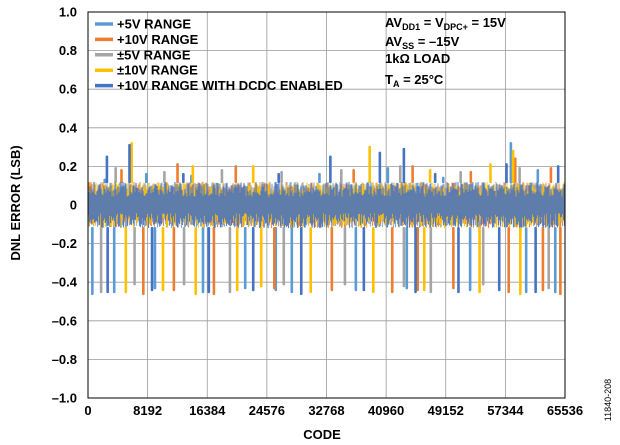 Image resolution: width=620 pixels, height=445 pixels. Describe the element at coordinates (414, 80) in the screenshot. I see `condition-line: TA = 25°C` at that location.